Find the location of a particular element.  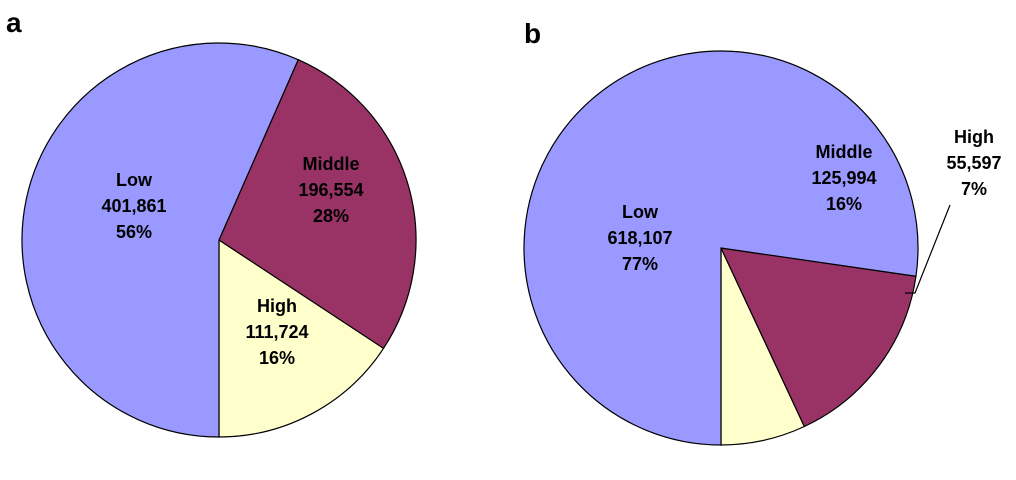

slice-value: 55,597 is located at coordinates (973, 163).